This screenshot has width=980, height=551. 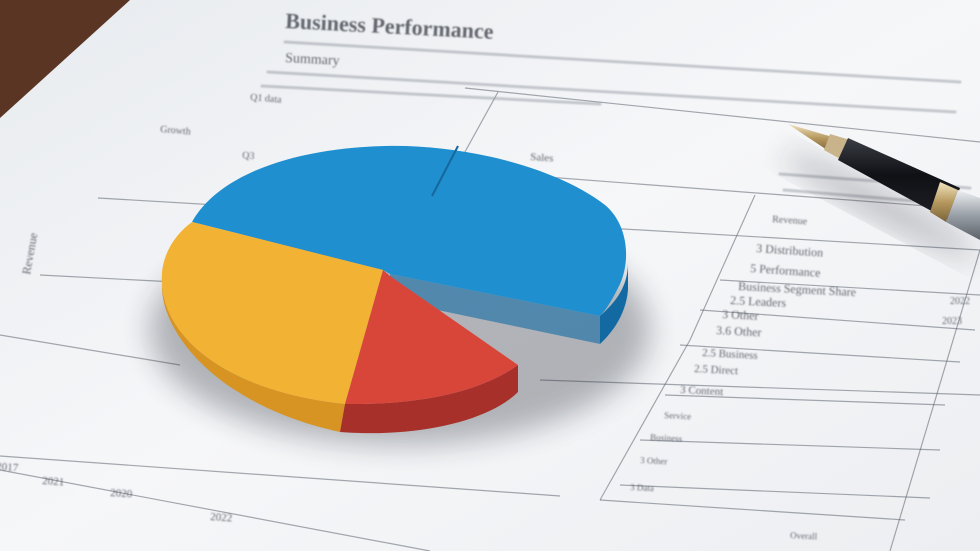 I want to click on bottom-number: 2021, so click(x=53, y=482).